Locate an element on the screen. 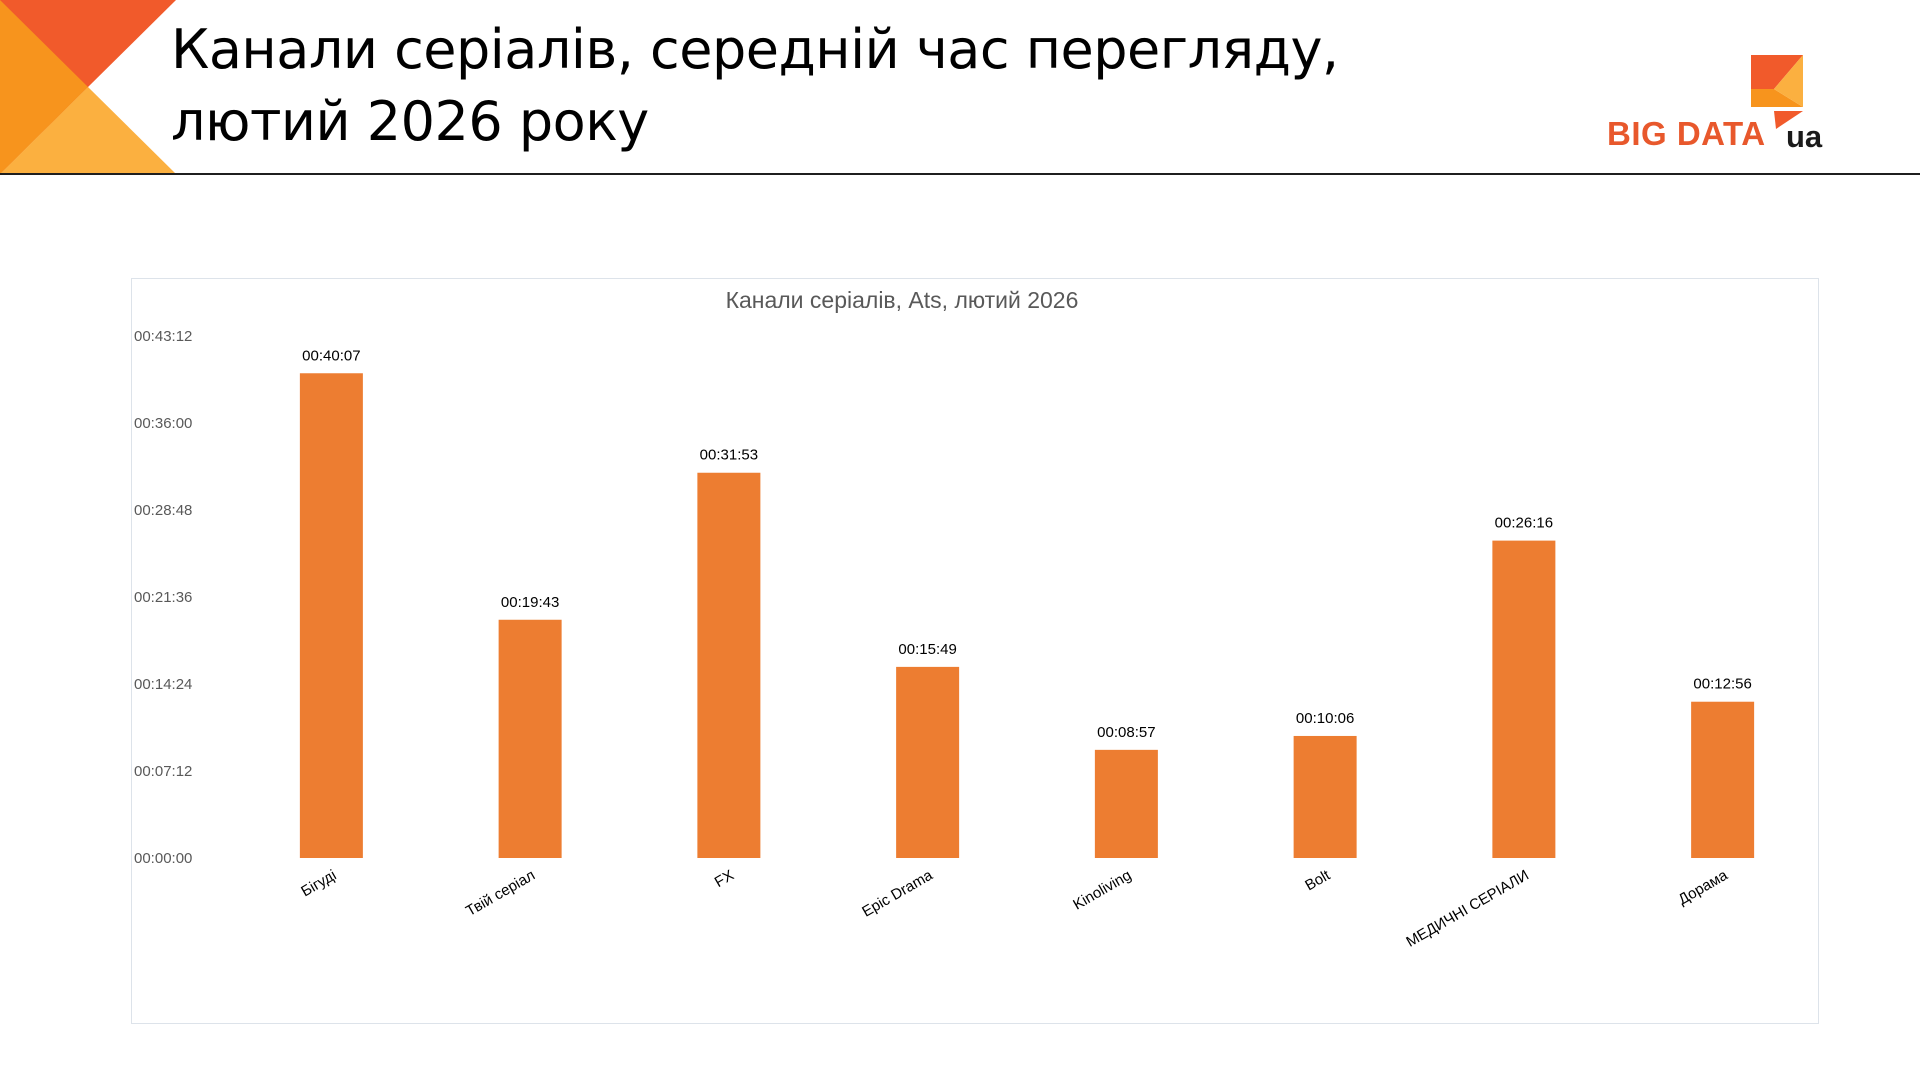 Image resolution: width=1920 pixels, height=1080 pixels. chart-title: Канали серіалів, Ats, лютий 2026 is located at coordinates (902, 300).